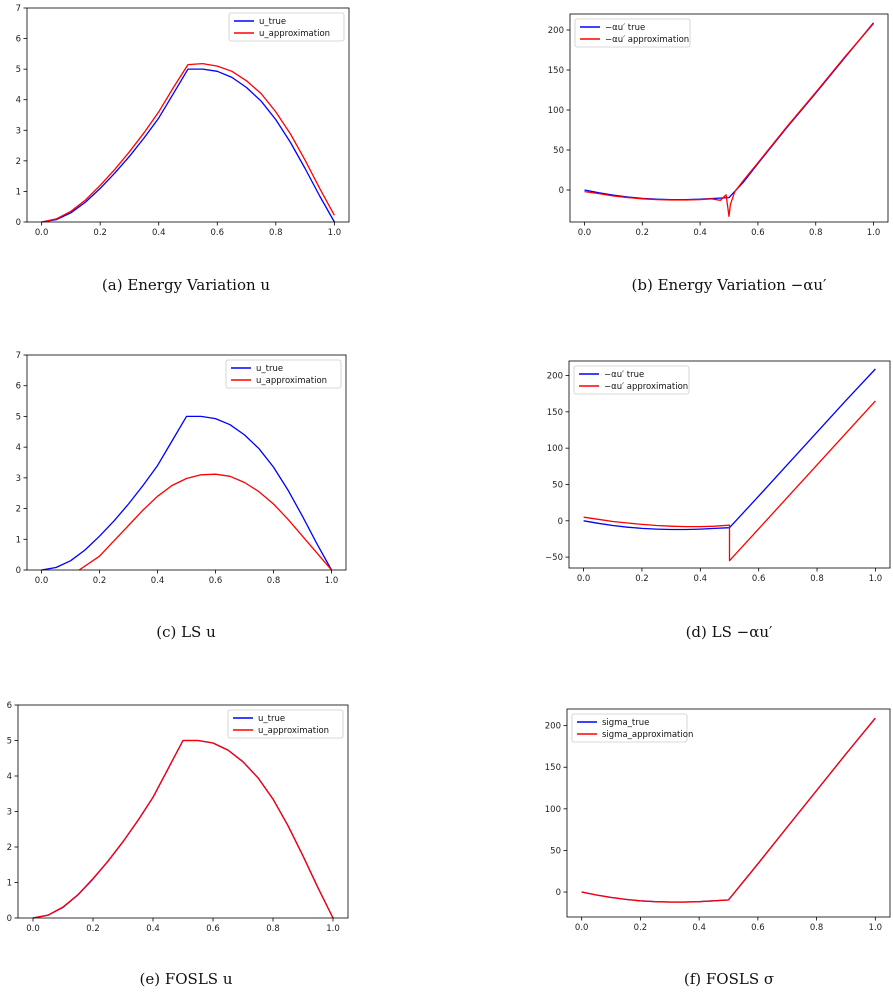  I want to click on y-tick-label: −50, so click(554, 558).